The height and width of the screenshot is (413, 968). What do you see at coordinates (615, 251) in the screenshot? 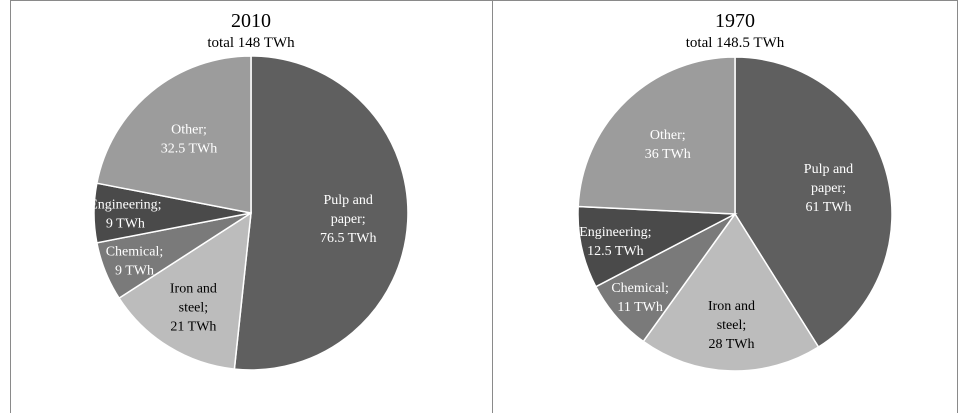
I see `pie-label-line: 12.5 TWh` at bounding box center [615, 251].